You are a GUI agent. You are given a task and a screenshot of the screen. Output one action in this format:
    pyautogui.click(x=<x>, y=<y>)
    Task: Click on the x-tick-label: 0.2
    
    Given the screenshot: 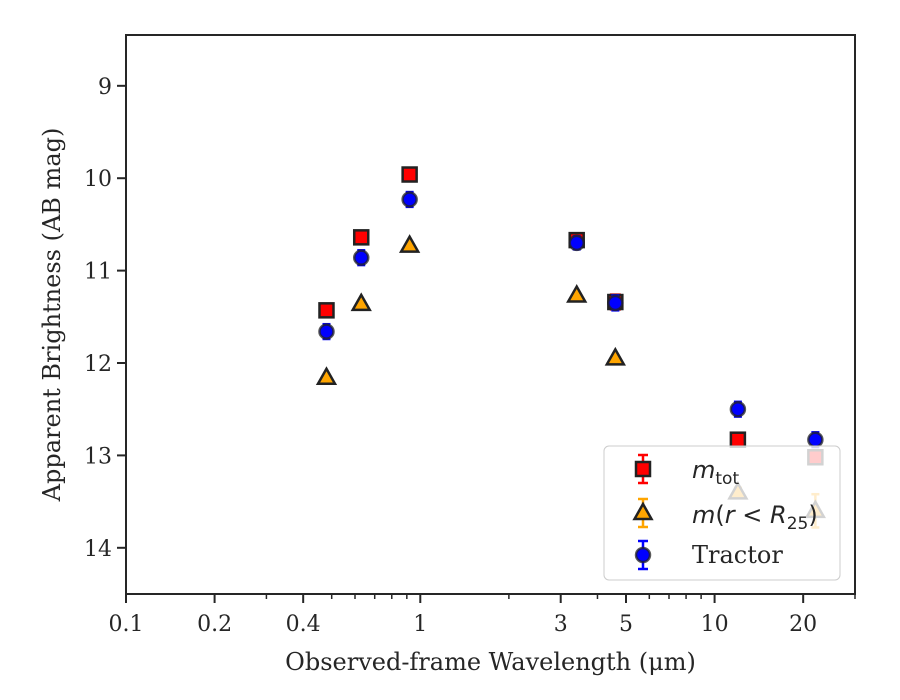 What is the action you would take?
    pyautogui.click(x=214, y=624)
    